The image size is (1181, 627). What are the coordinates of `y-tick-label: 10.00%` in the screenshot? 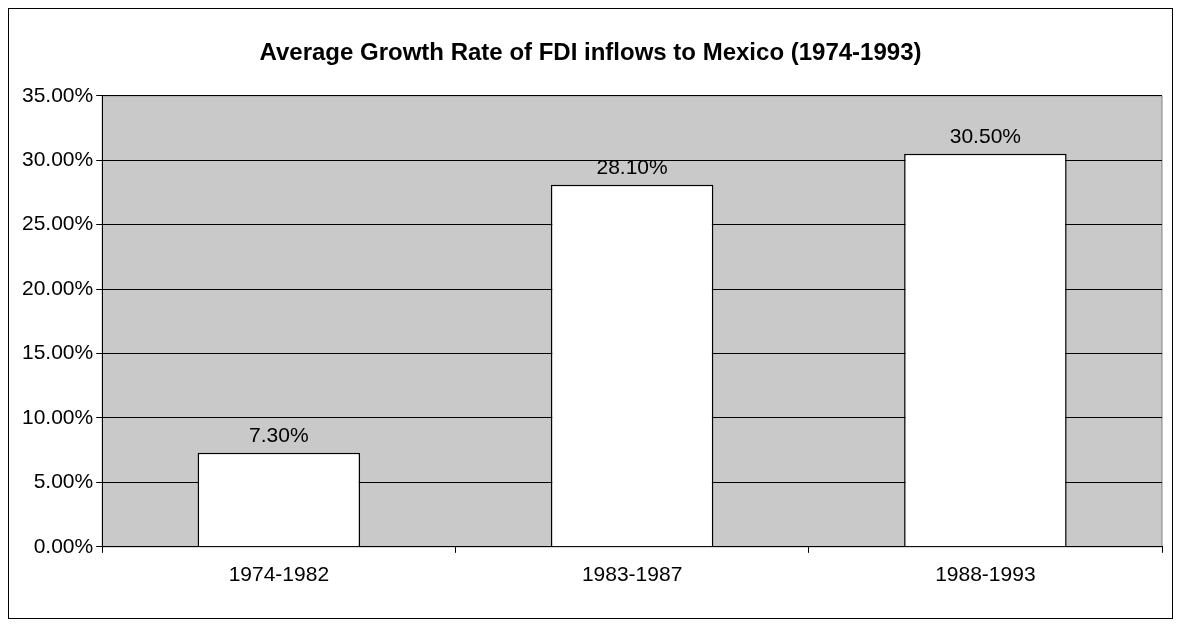 It's located at (57, 416).